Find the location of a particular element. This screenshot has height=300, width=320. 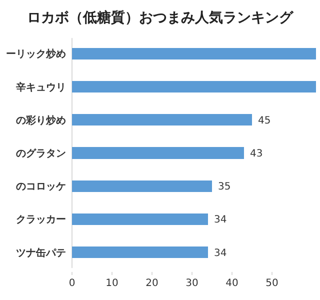

y-tick-label: ツナ缶パテ is located at coordinates (41, 252).